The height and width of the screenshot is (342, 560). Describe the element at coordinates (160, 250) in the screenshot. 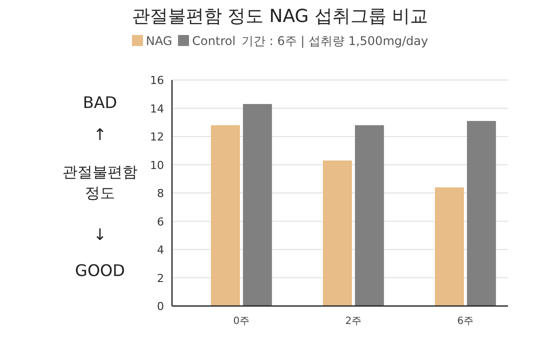

I see `y-tick-label: 4` at that location.